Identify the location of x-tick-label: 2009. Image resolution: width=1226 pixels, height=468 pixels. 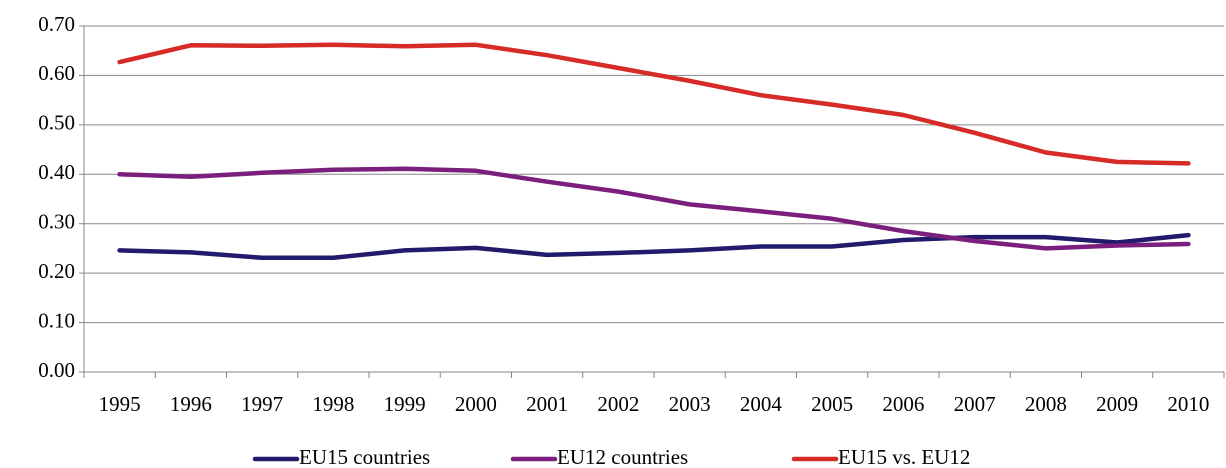
(1117, 404).